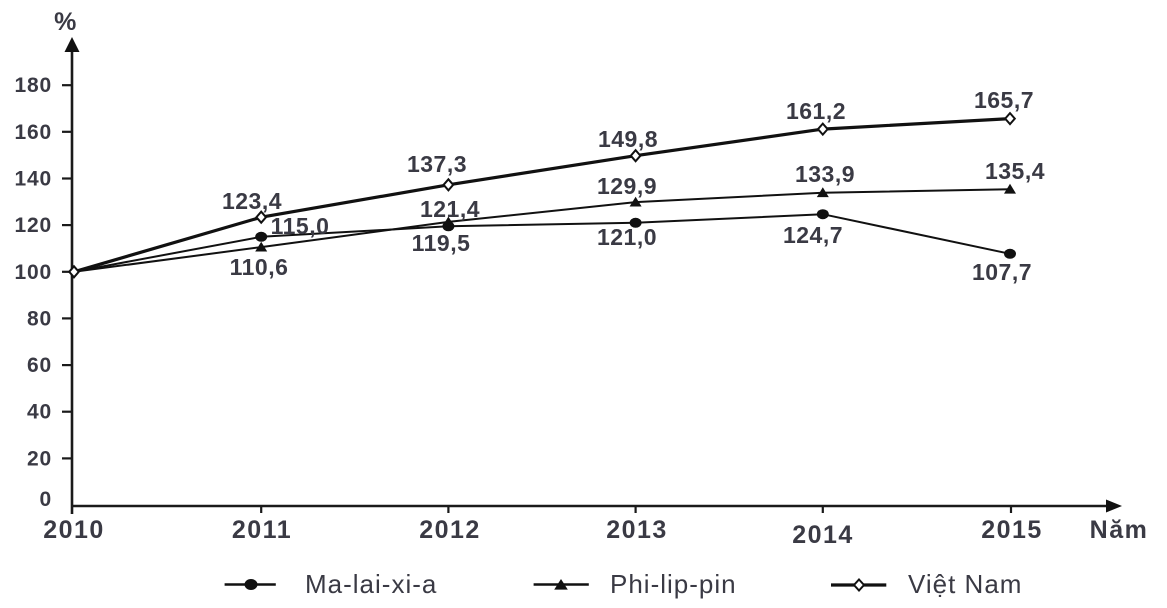 Image resolution: width=1167 pixels, height=608 pixels. Describe the element at coordinates (816, 111) in the screenshot. I see `svg-text: 161,2` at that location.